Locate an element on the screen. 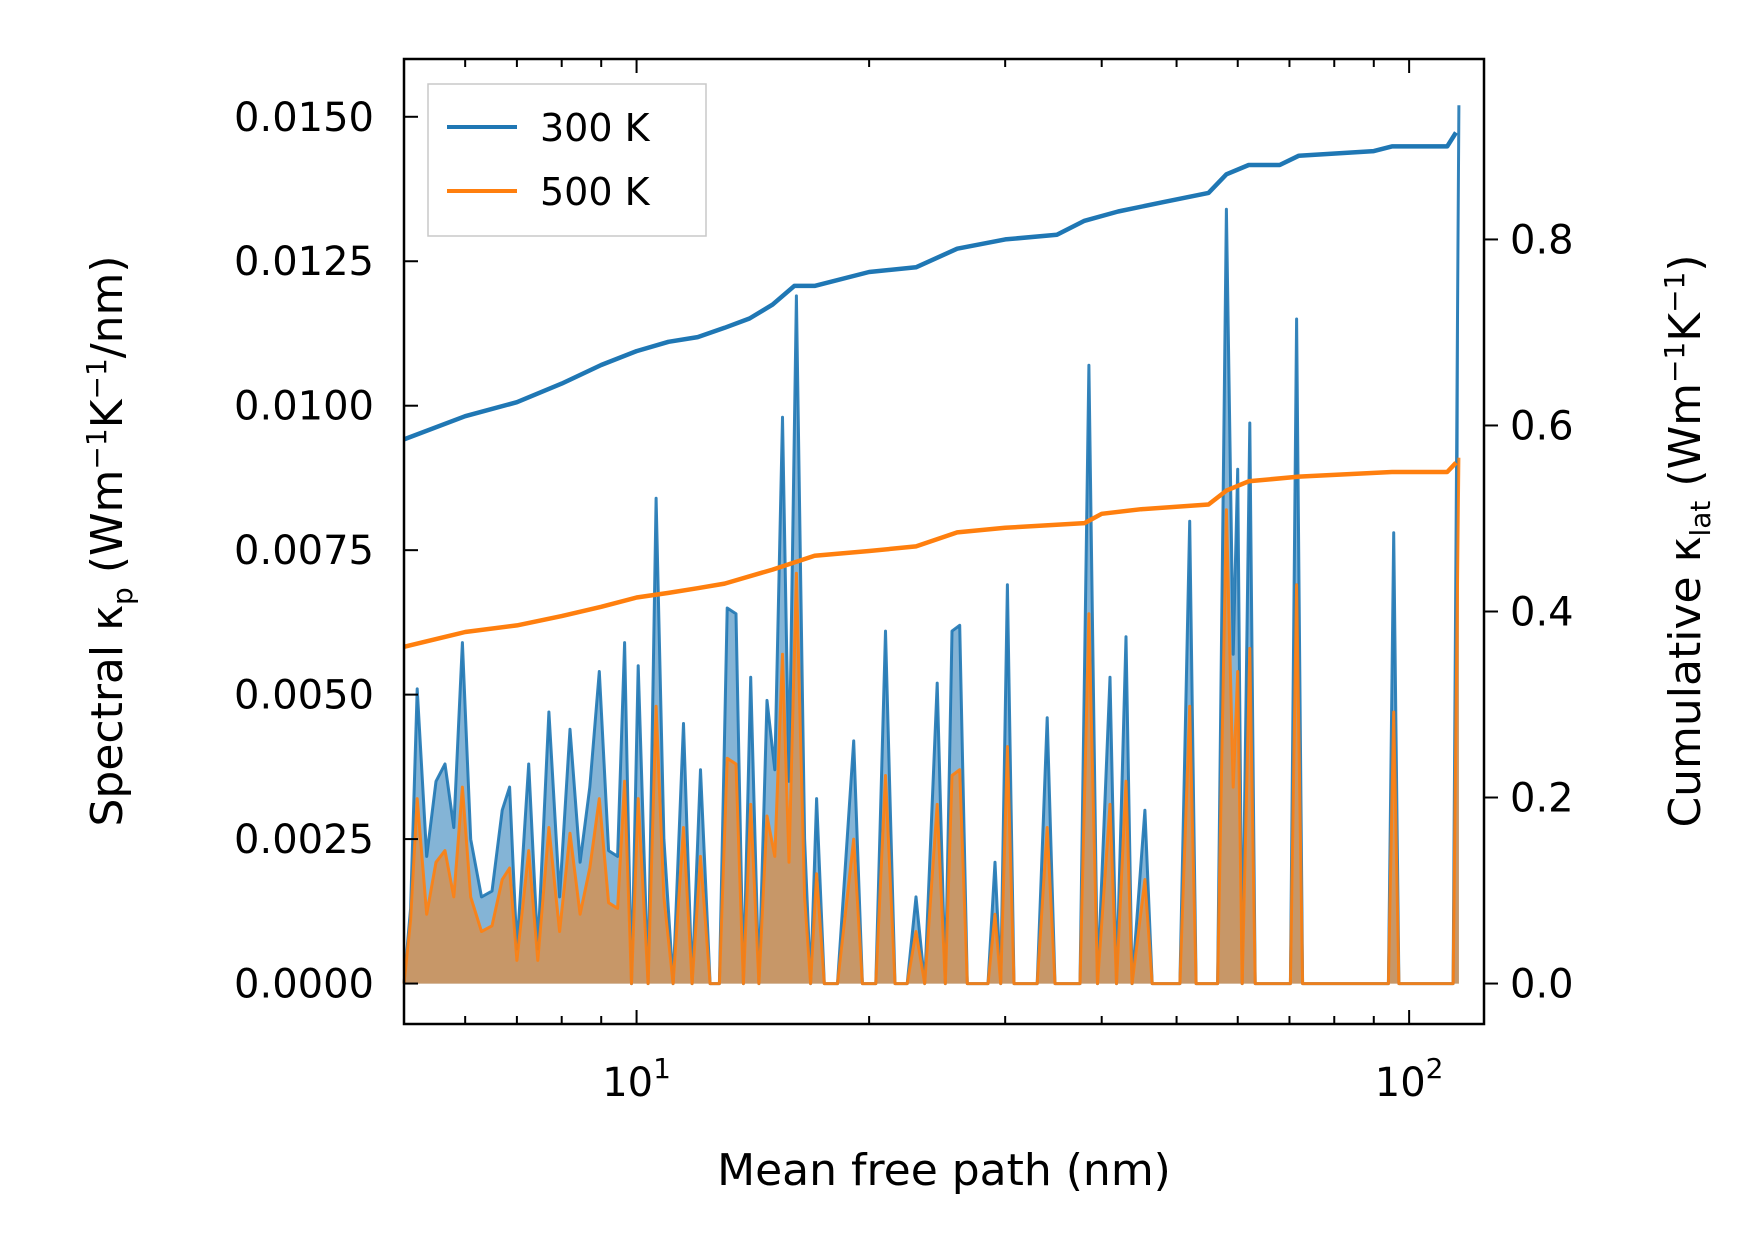  legend-label-500k: 500 K is located at coordinates (595, 192).